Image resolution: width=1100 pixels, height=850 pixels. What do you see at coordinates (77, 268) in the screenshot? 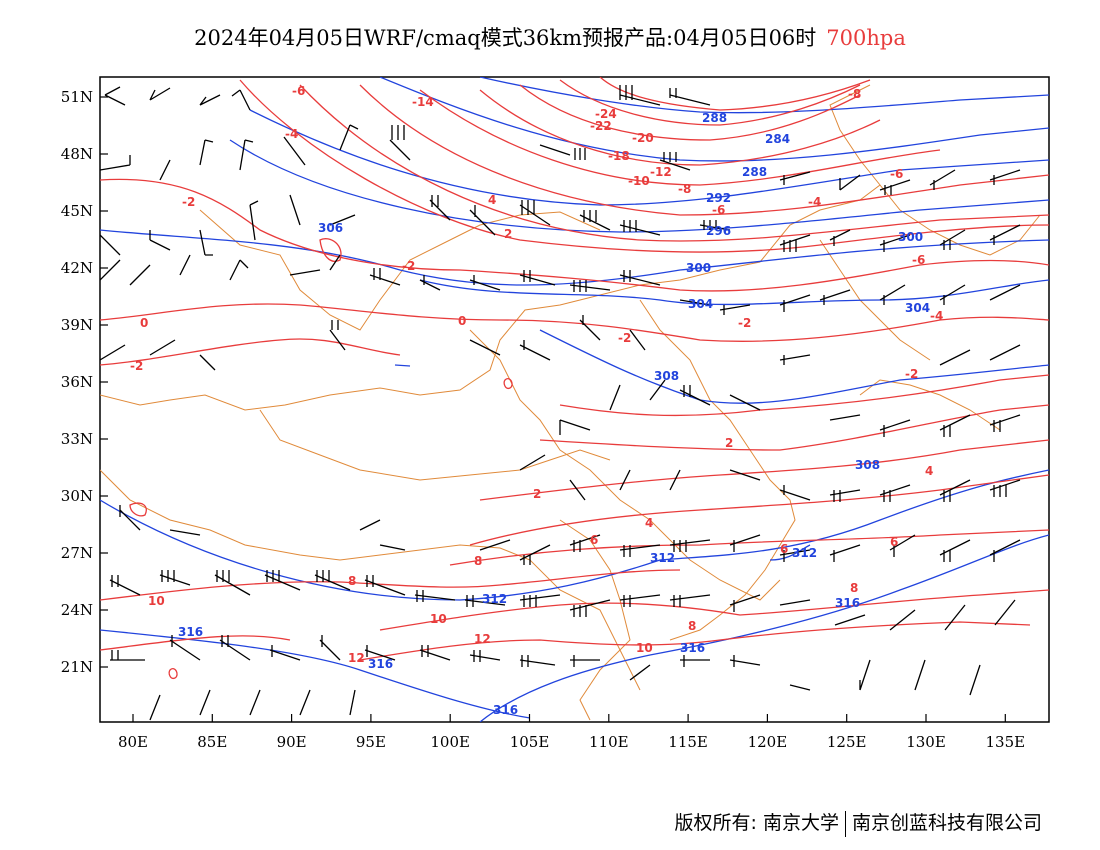
I see `lat-tick-label: 42N` at bounding box center [77, 268].